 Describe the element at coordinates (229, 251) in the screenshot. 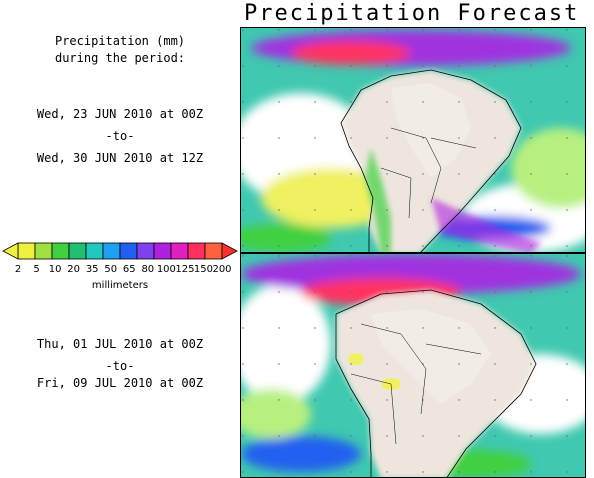

I see `colorbar-high-arrow` at that location.